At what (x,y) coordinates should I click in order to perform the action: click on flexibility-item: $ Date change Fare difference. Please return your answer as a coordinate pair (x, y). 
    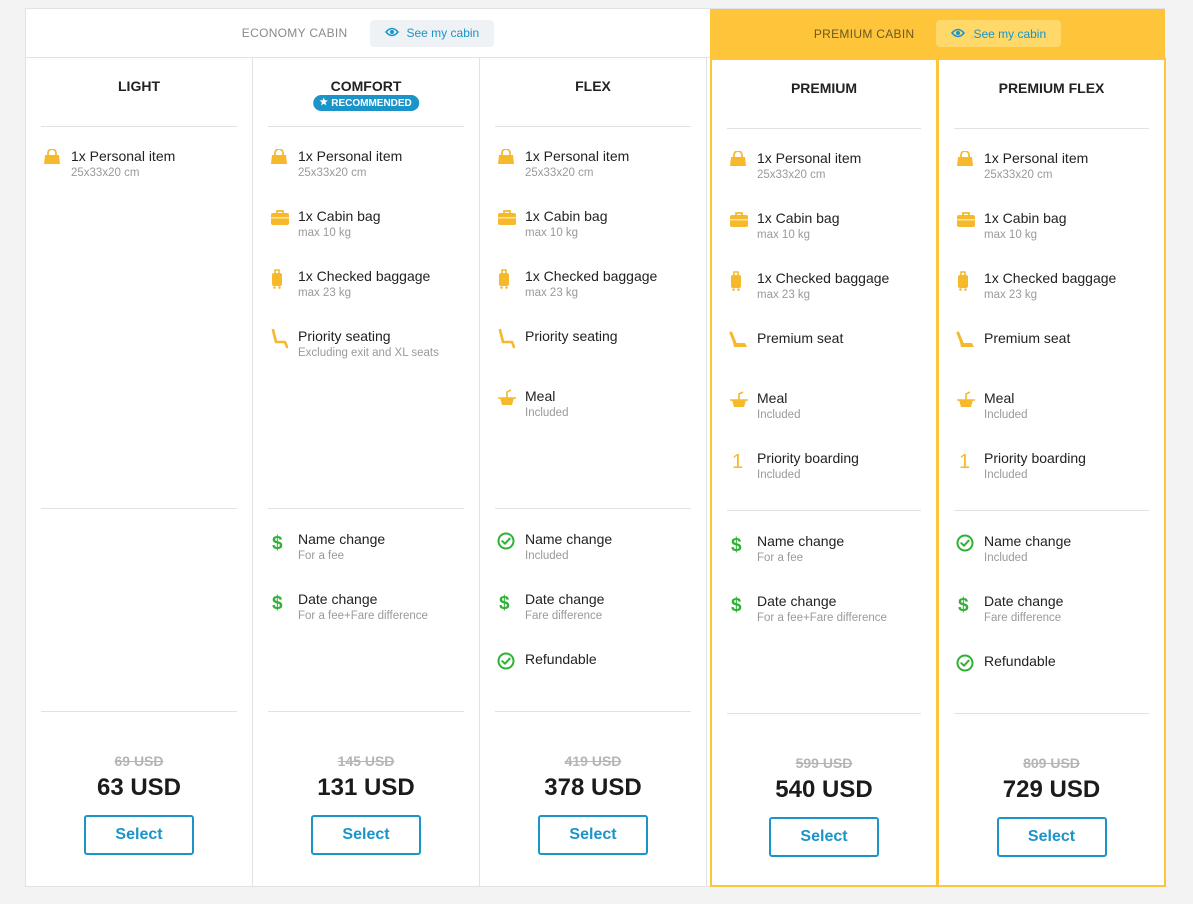
    Looking at the image, I should click on (1056, 618).